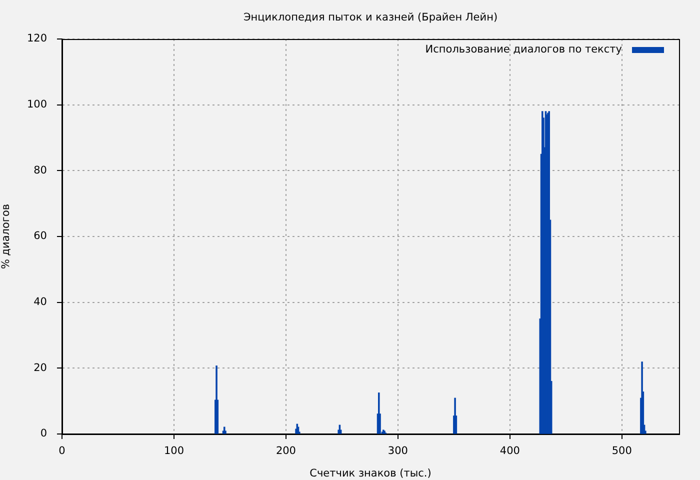 Image resolution: width=700 pixels, height=480 pixels. Describe the element at coordinates (286, 451) in the screenshot. I see `x-tick-label: 200` at that location.